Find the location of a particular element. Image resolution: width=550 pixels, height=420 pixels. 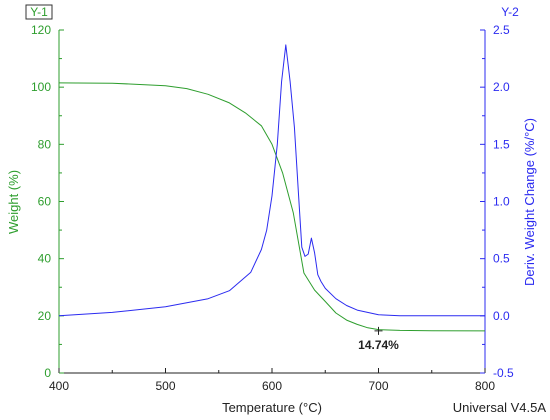

annotation-label: 14.74% is located at coordinates (378, 345).